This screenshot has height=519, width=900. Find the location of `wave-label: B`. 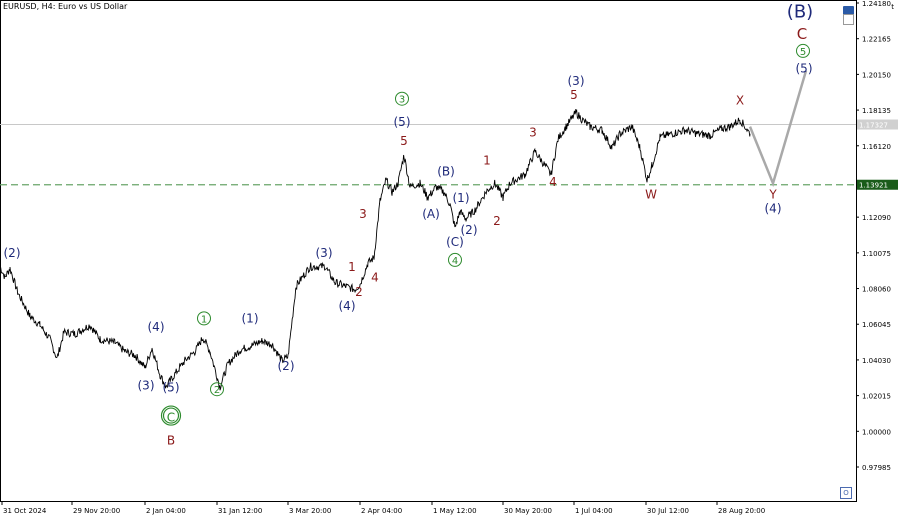

wave-label: B is located at coordinates (171, 441).